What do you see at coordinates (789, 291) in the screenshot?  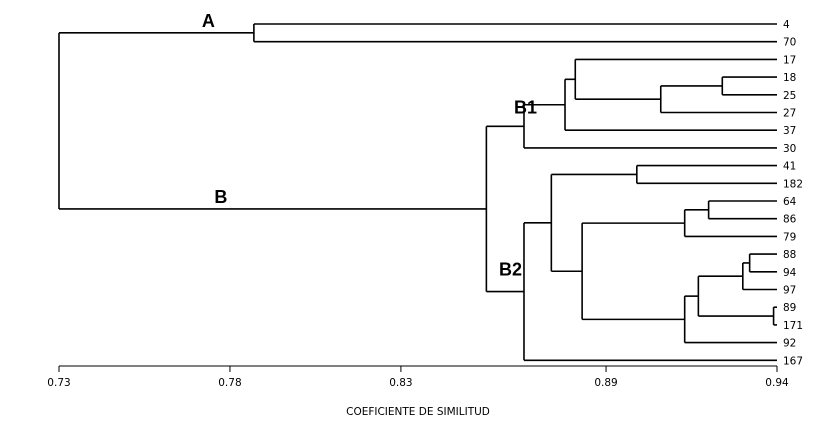 I see `leaf-label: 97` at bounding box center [789, 291].